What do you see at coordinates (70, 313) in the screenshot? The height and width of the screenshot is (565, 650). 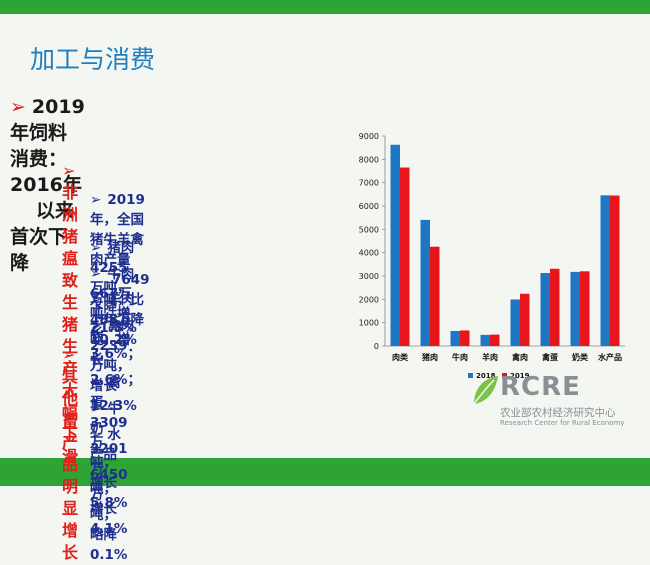 I see `bullet-l2-swine-fever: ➢非洲猪瘟致生猪生产大幅下滑` at bounding box center [70, 313].